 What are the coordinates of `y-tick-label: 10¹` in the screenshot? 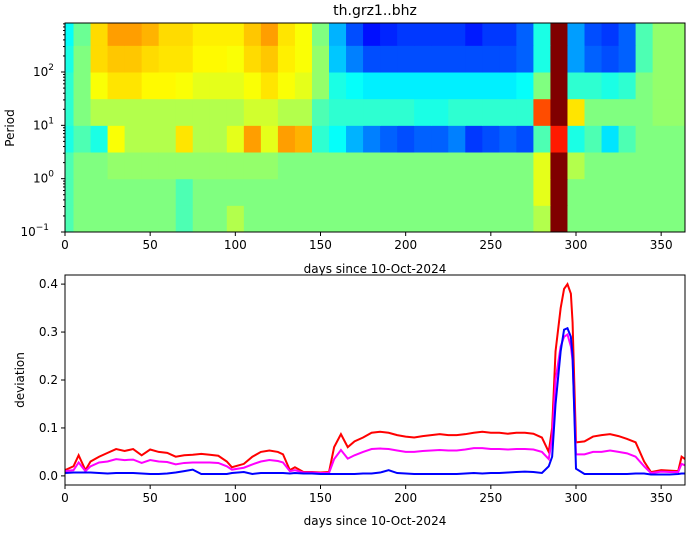 It's located at (43, 124).